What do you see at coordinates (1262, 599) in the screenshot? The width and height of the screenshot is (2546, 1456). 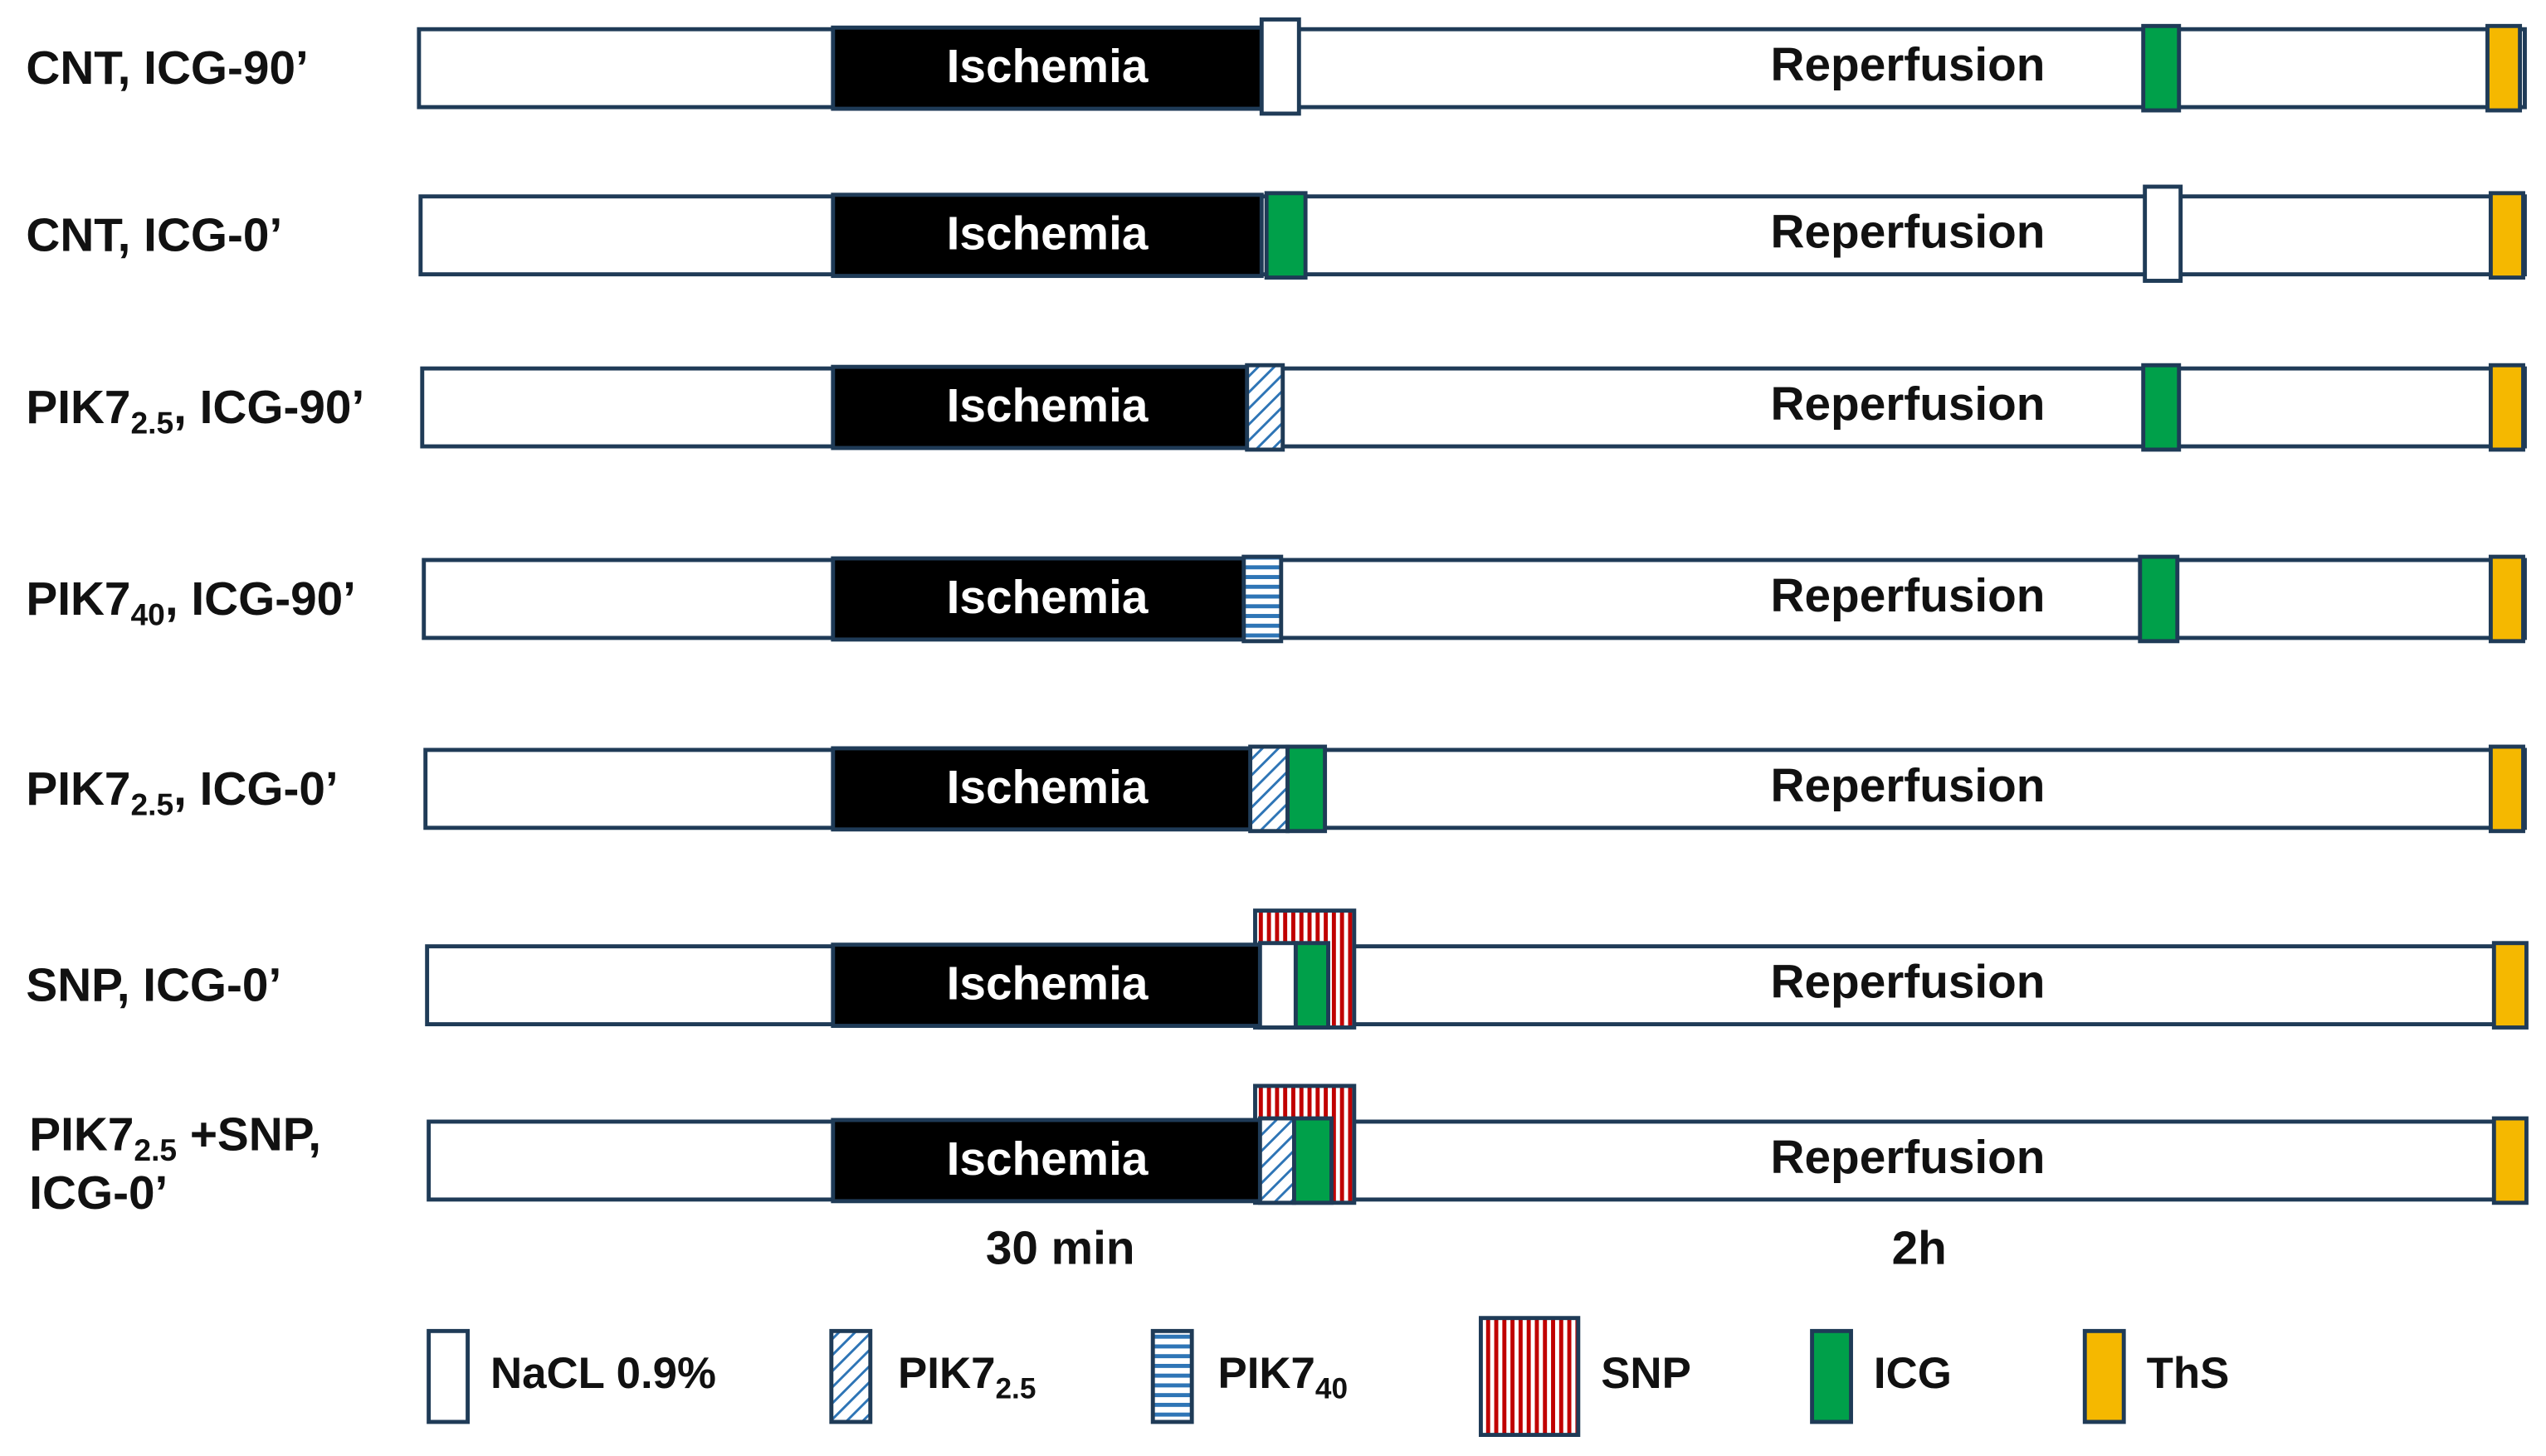 I see `horiz-marker` at bounding box center [1262, 599].